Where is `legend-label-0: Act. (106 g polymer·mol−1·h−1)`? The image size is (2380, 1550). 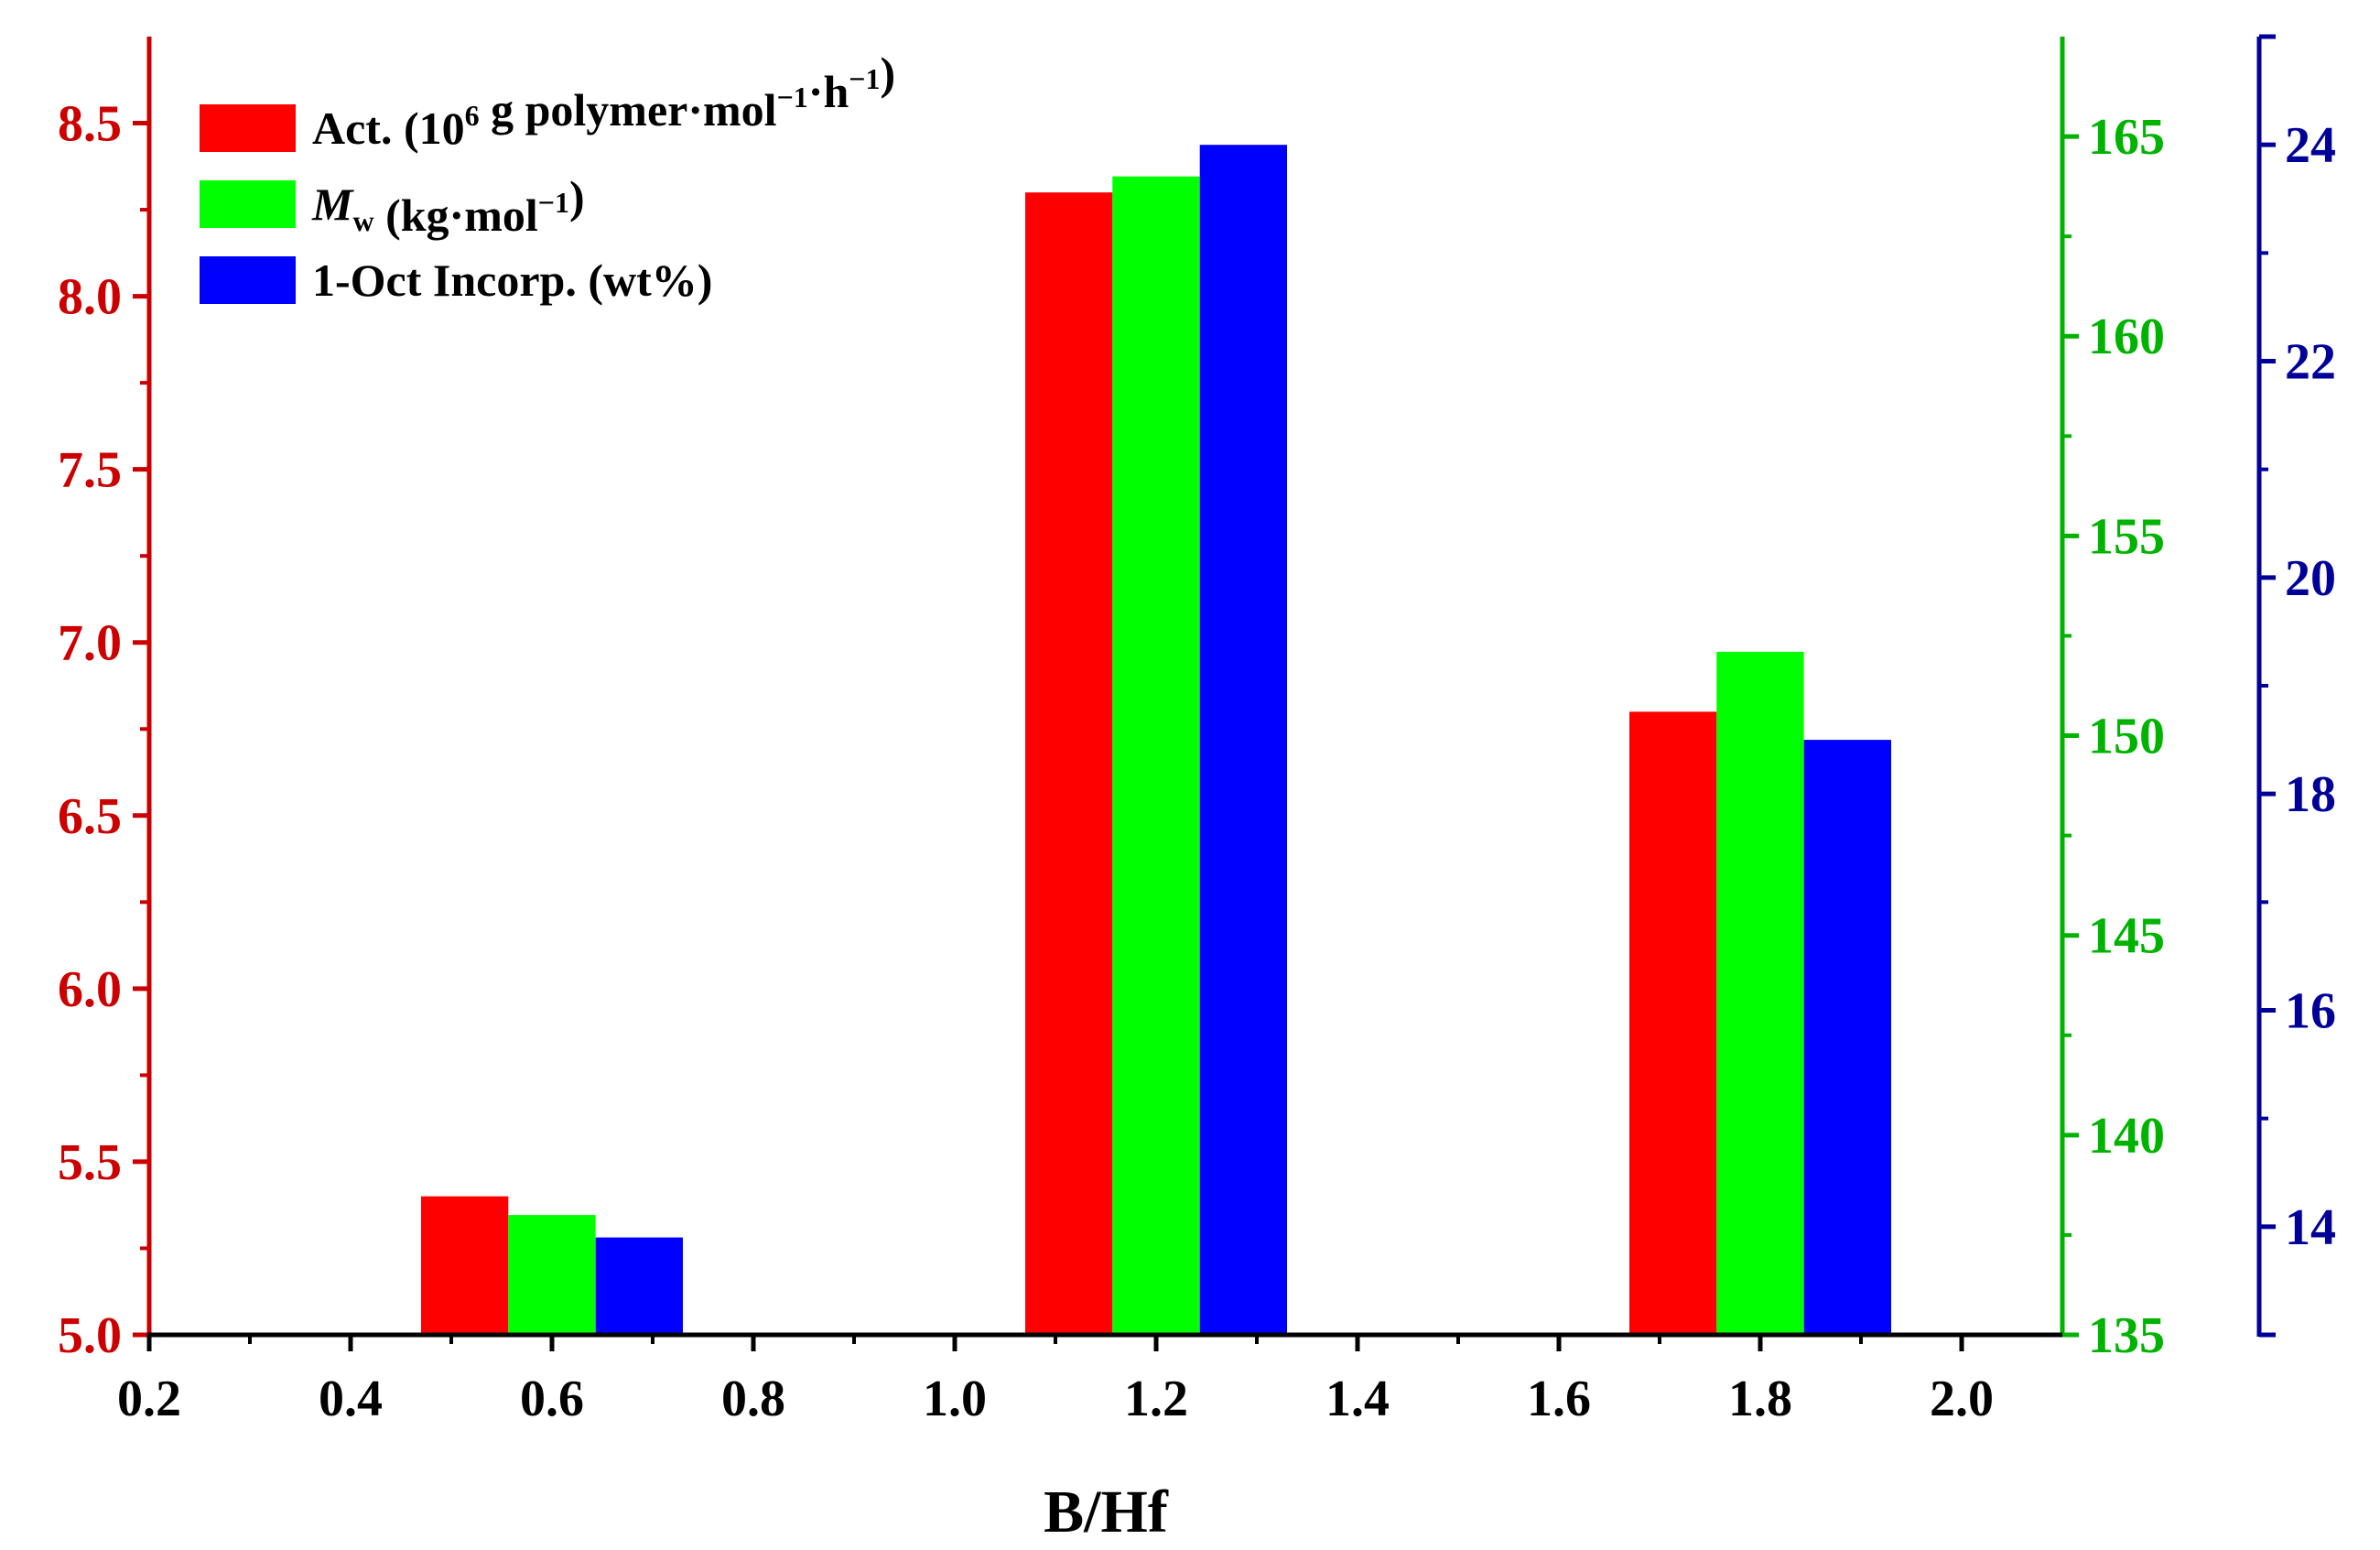
legend-label-0: Act. (106 g polymer·mol−1·h−1) is located at coordinates (603, 101).